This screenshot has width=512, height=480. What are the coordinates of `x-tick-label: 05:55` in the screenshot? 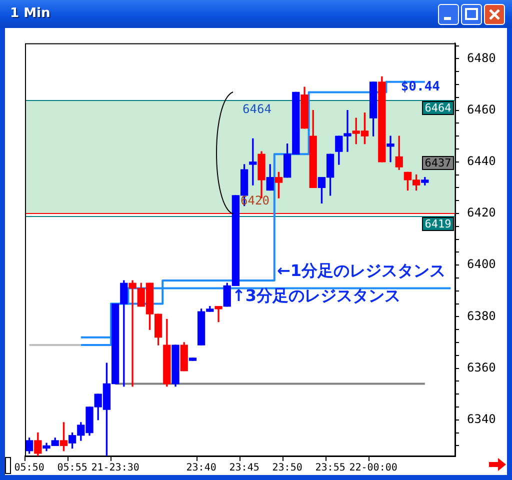 It's located at (72, 468).